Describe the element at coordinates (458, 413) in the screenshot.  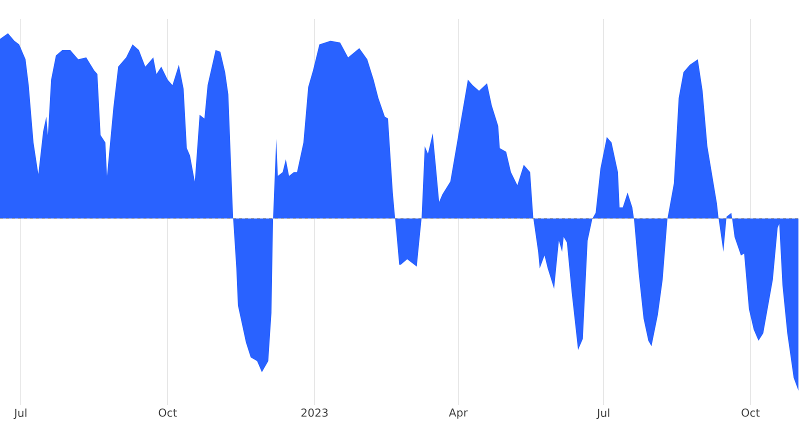
I see `x-tick-label: Apr` at that location.